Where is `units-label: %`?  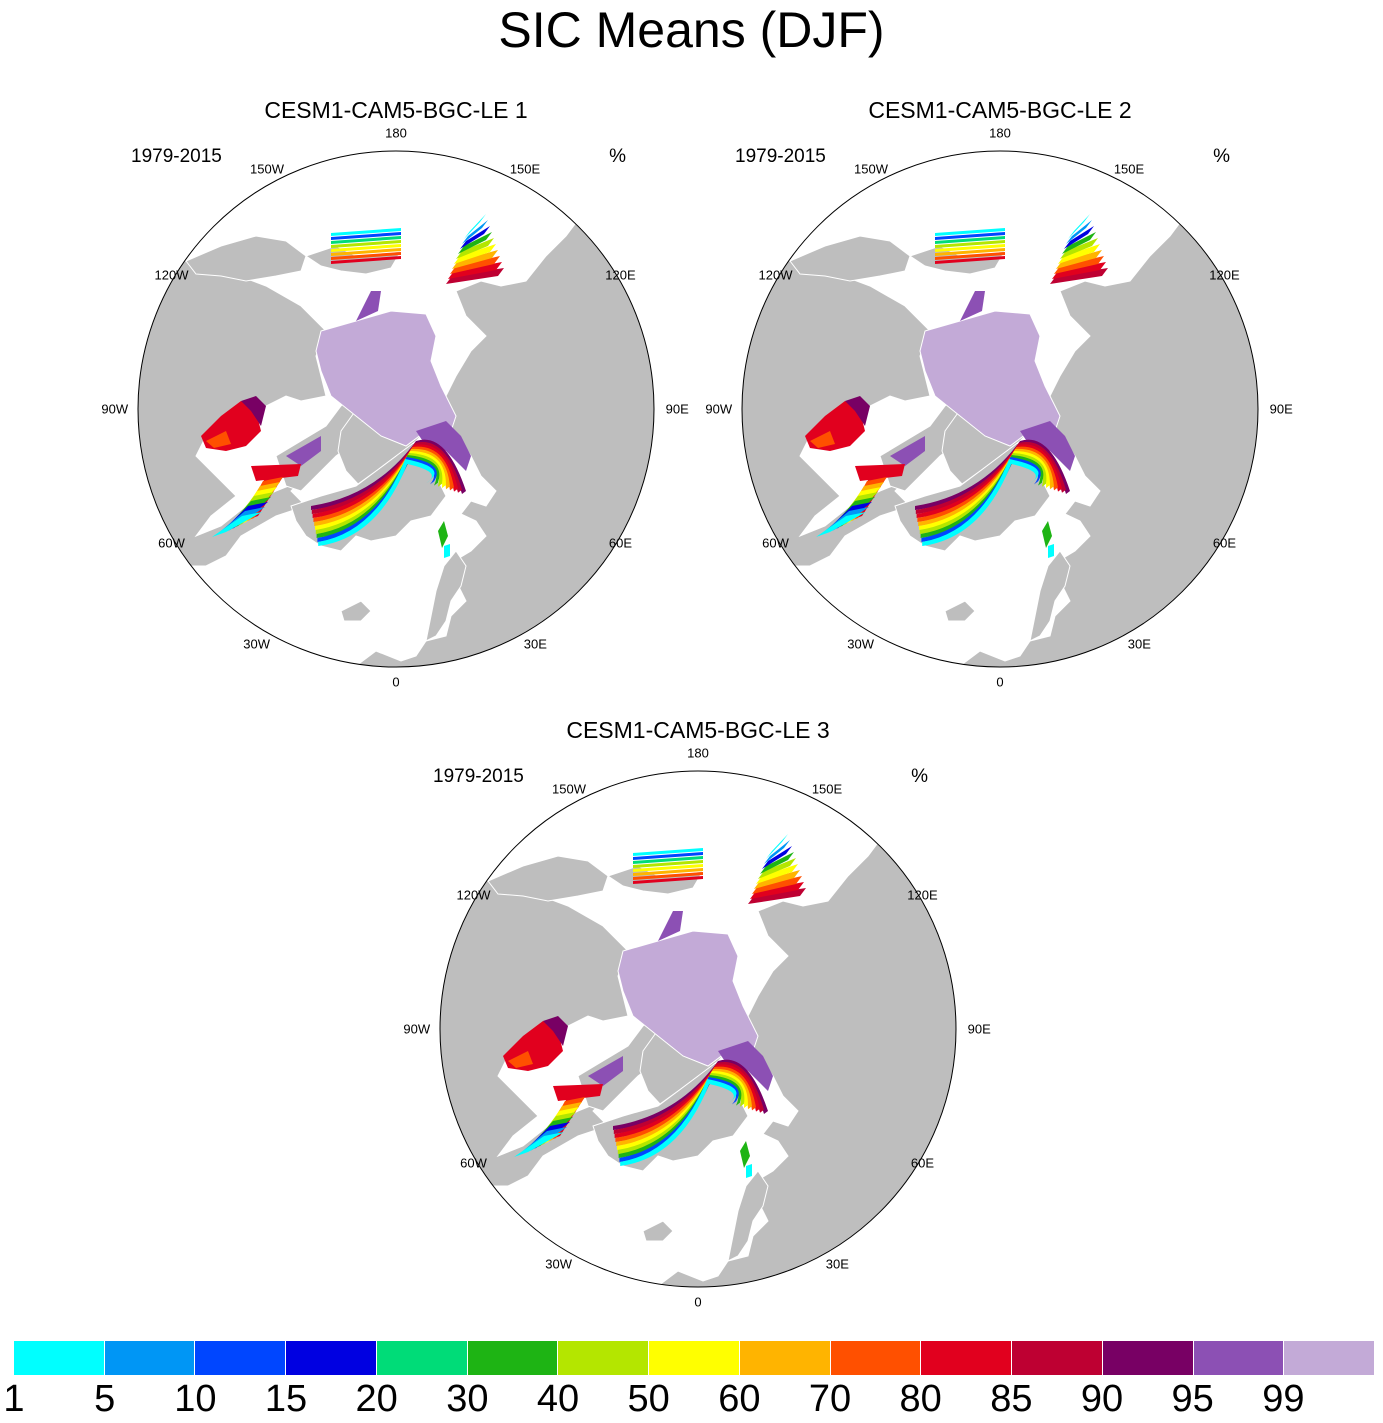
units-label: % is located at coordinates (617, 156).